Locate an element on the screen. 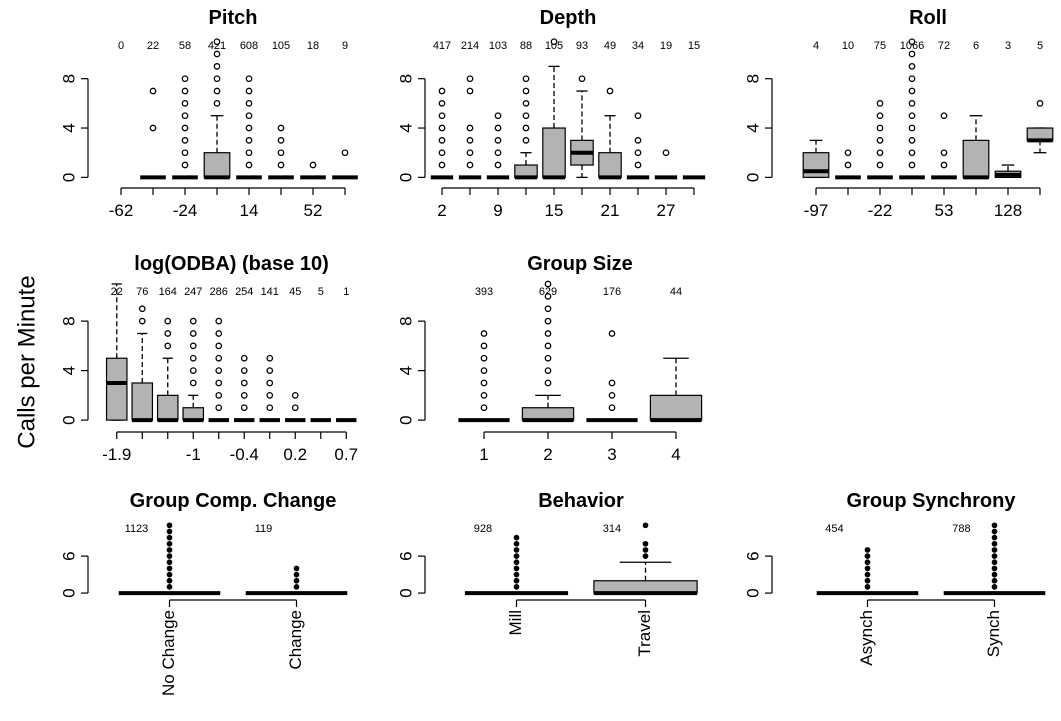  y-axis-label: Calls per Minute is located at coordinates (26, 361).